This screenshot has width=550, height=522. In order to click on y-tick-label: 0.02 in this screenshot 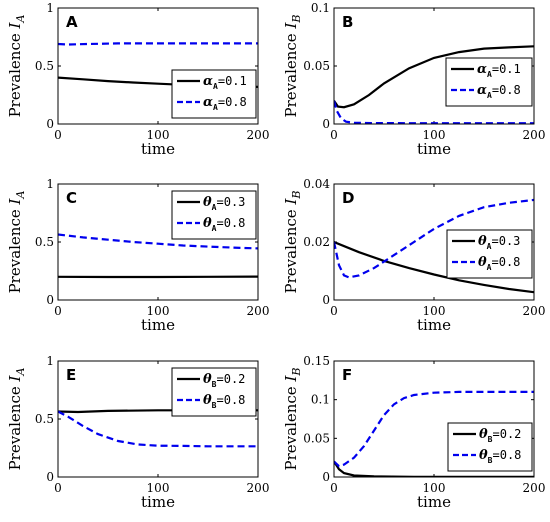, I will do `click(316, 242)`.